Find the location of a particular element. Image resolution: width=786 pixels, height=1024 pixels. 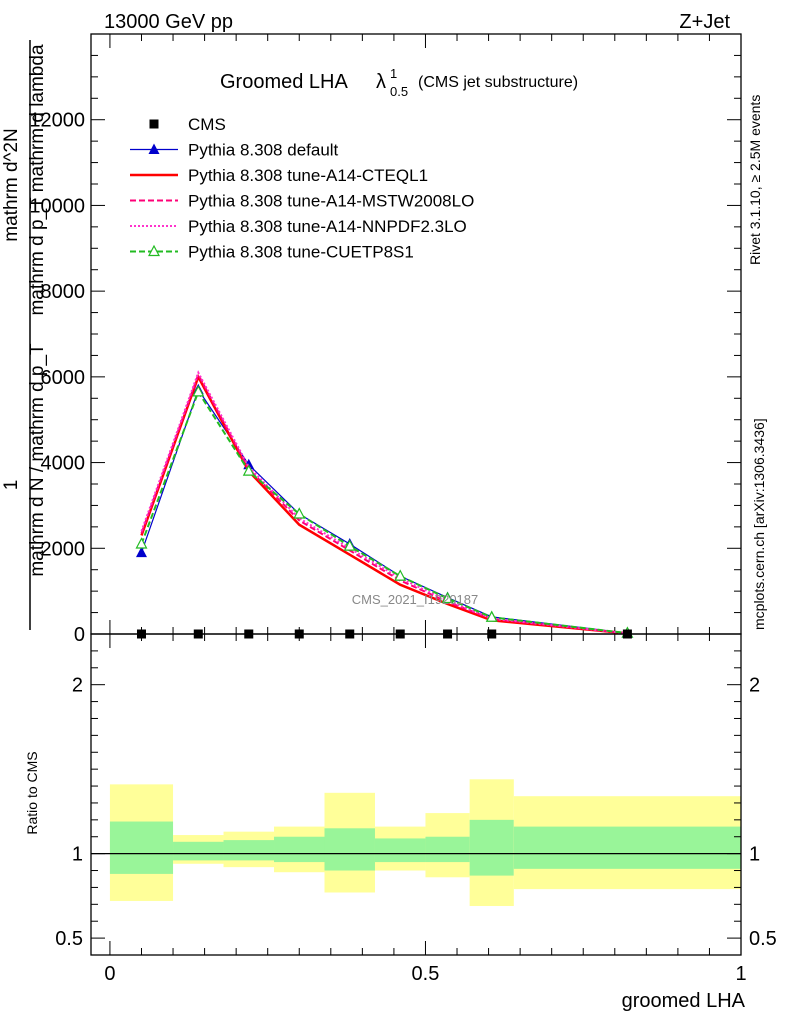

ratio-y-tick-label-right: 0.5 is located at coordinates (763, 939).